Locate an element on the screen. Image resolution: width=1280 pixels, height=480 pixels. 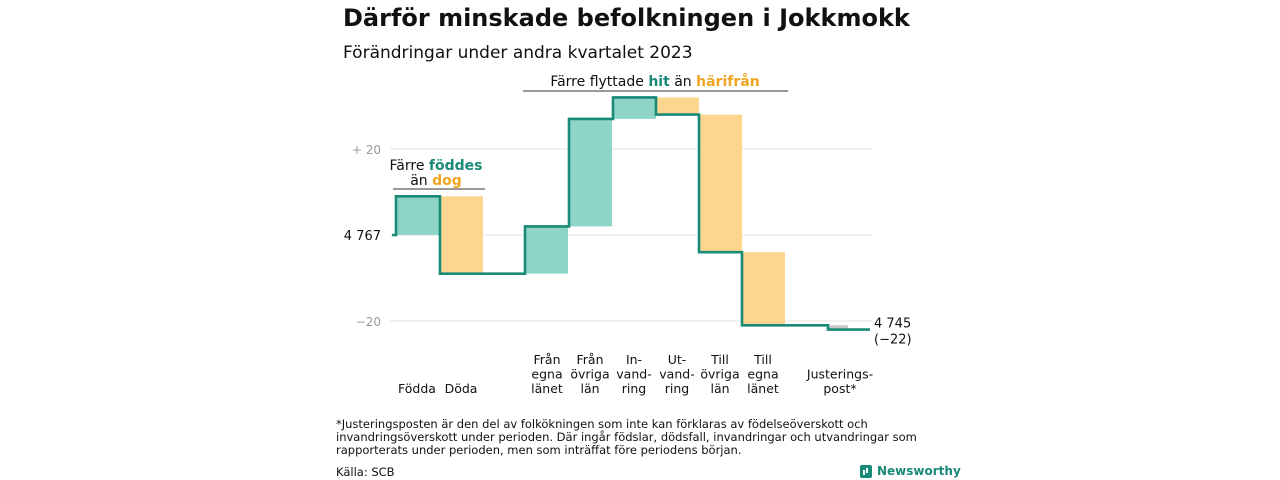
x-tick-label-till_ovriga: län is located at coordinates (719, 388).